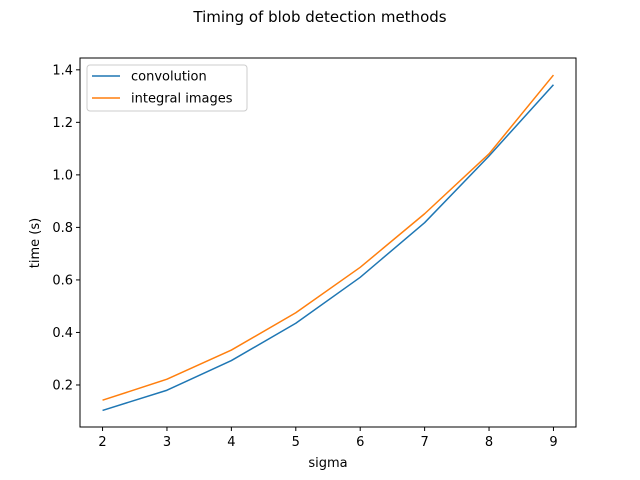  Describe the element at coordinates (319, 17) in the screenshot. I see `chart-title: Timing of blob detection methods` at that location.